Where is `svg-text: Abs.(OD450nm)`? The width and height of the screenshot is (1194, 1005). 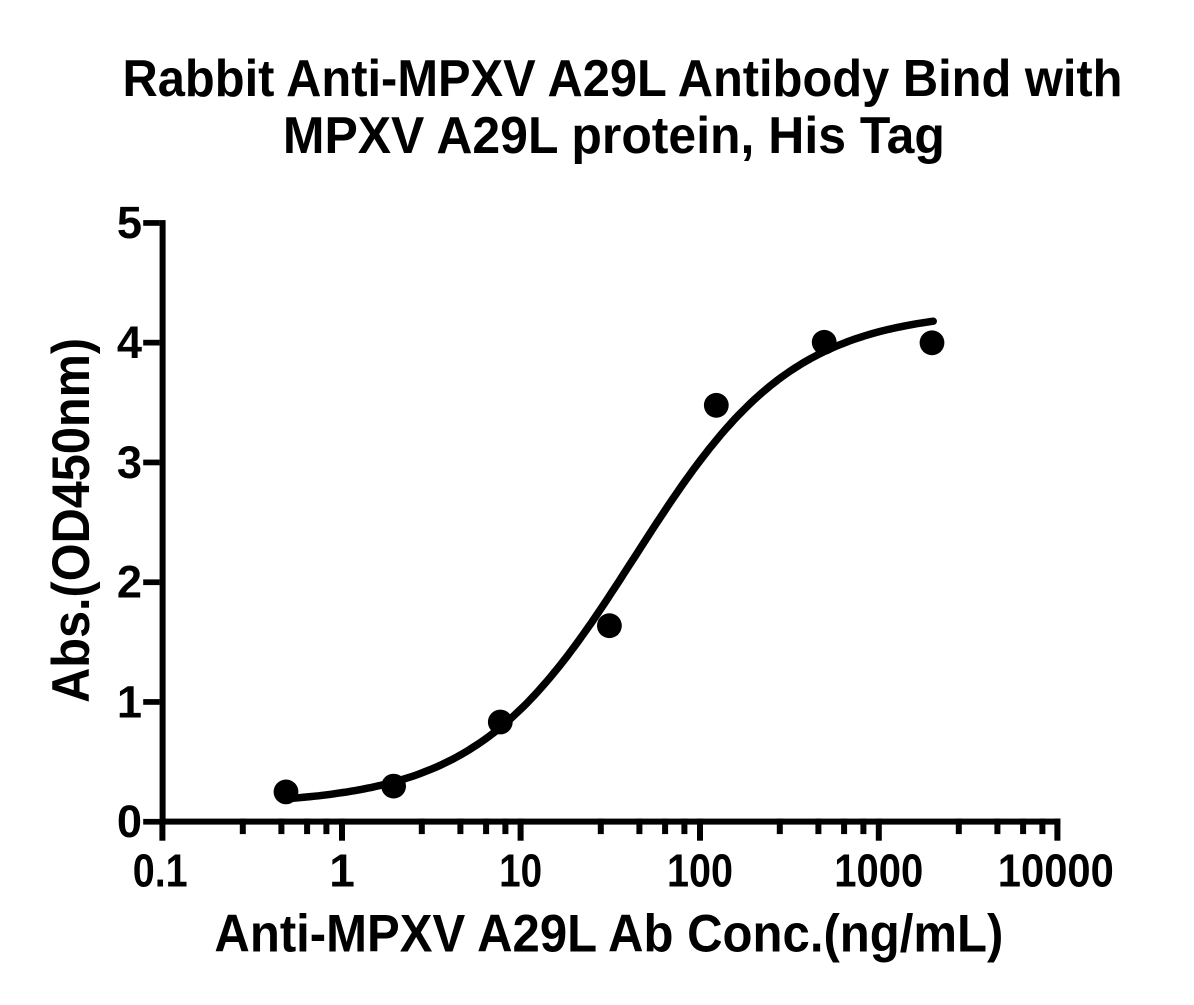
svg-text: Abs.(OD450nm) is located at coordinates (71, 520).